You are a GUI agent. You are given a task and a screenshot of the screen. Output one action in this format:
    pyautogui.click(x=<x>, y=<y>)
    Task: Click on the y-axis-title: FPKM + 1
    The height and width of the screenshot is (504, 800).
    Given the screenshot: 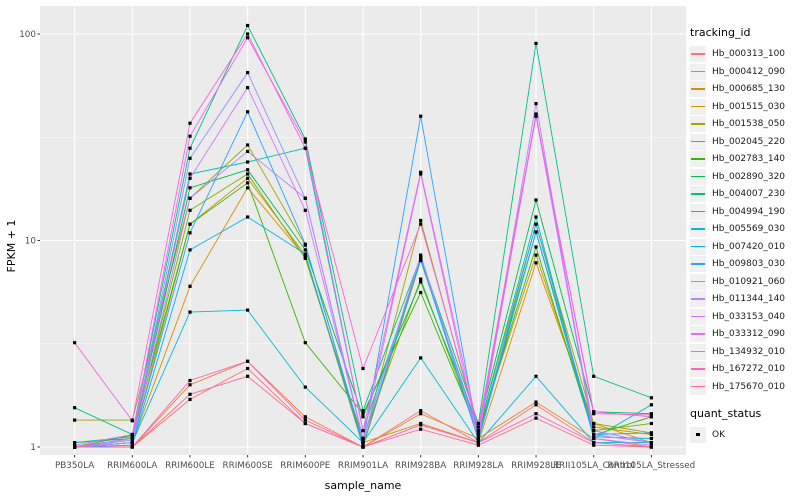 What is the action you would take?
    pyautogui.click(x=11, y=246)
    